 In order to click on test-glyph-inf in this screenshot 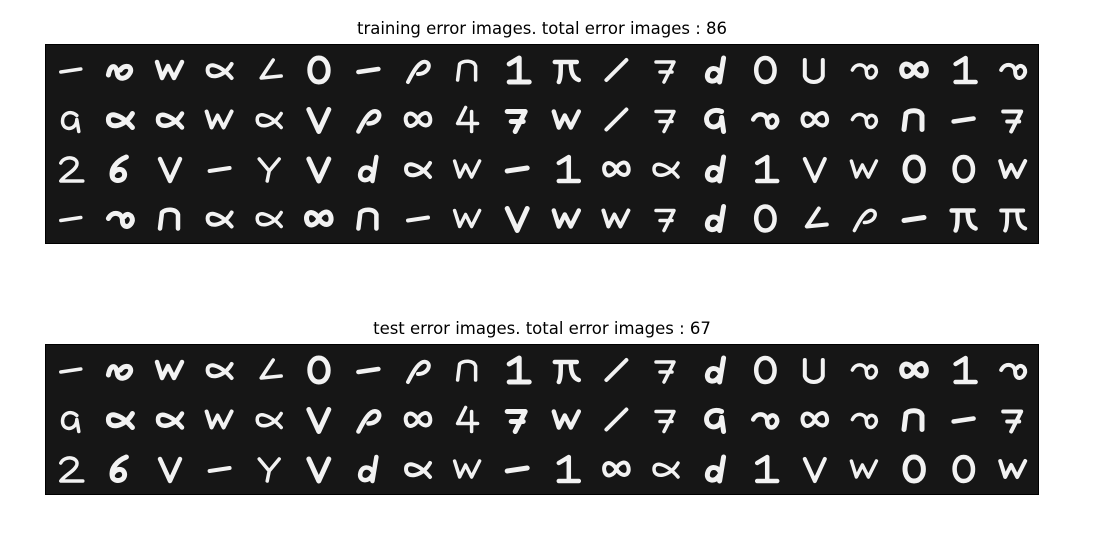, I will do `click(418, 419)`.